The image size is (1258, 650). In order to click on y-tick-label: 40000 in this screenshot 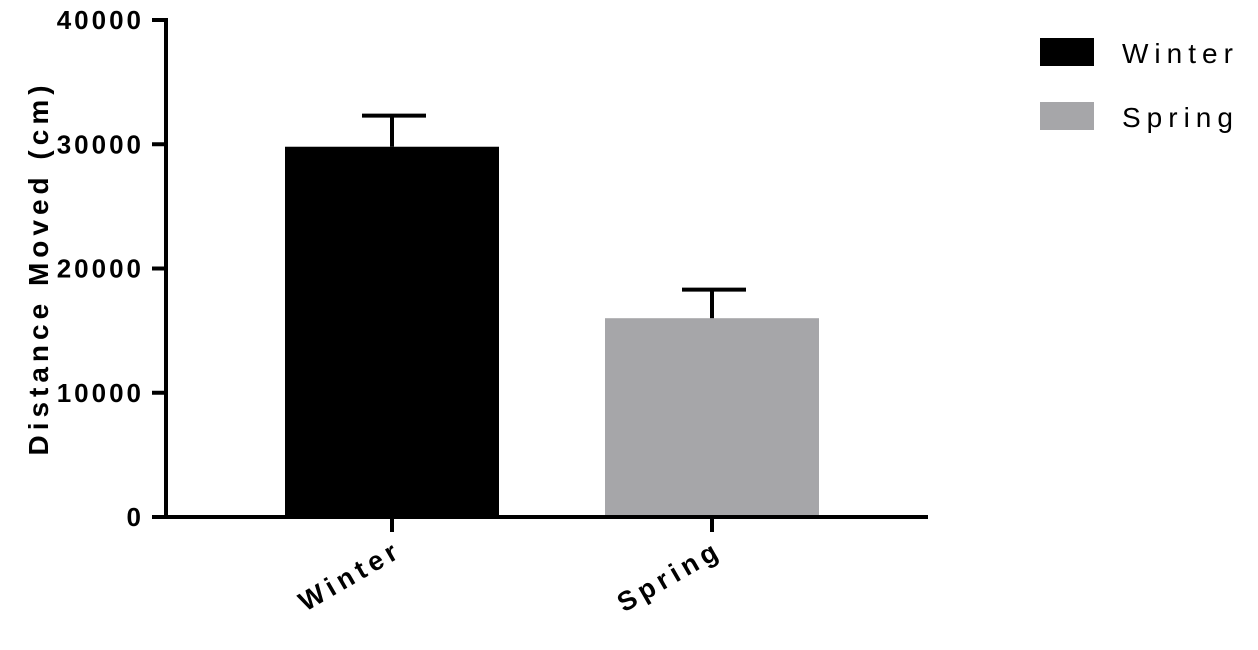, I will do `click(100, 20)`.